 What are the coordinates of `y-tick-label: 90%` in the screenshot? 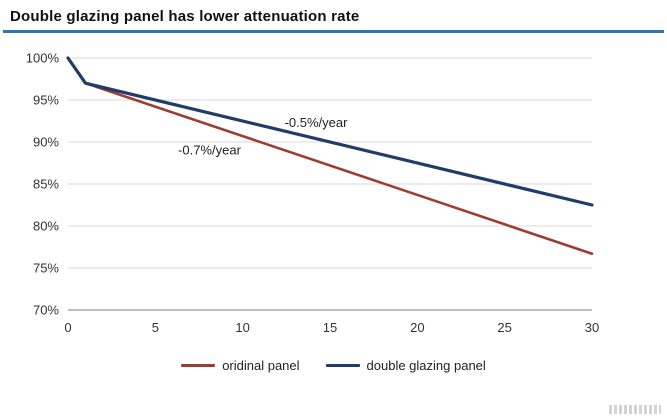 It's located at (46, 142).